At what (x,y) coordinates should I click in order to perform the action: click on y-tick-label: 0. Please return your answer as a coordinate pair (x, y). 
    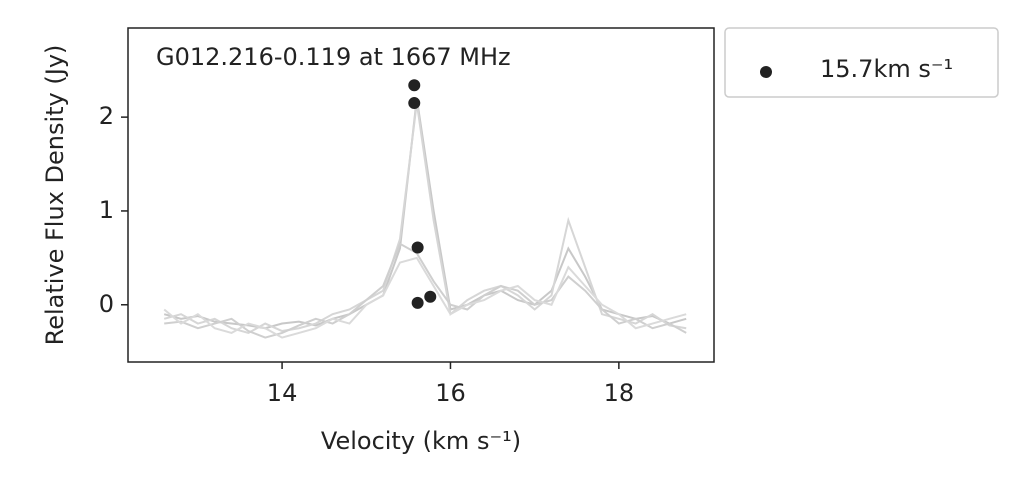
    Looking at the image, I should click on (106, 304).